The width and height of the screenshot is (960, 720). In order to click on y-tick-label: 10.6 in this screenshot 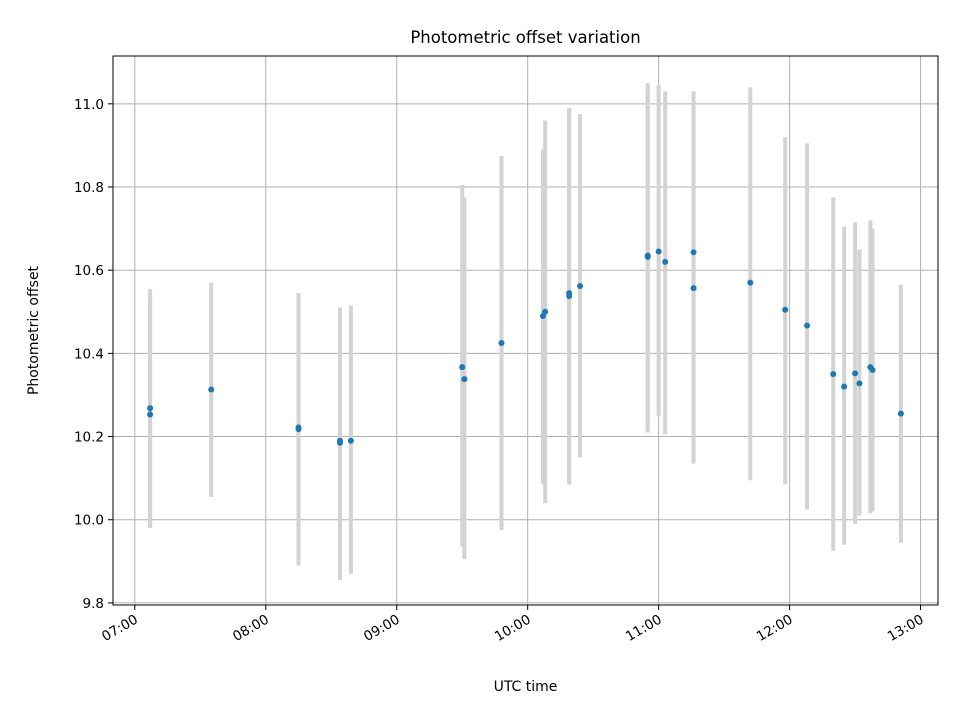, I will do `click(89, 271)`.